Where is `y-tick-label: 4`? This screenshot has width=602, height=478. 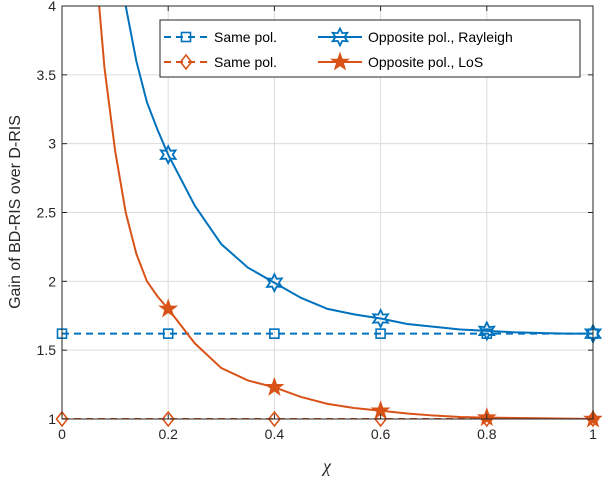
y-tick-label: 4 is located at coordinates (52, 7).